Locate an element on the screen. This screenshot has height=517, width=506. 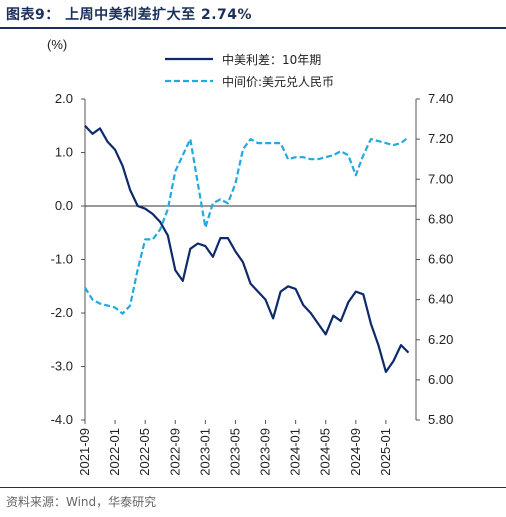
left-tick-label: -2.0 is located at coordinates (62, 312).